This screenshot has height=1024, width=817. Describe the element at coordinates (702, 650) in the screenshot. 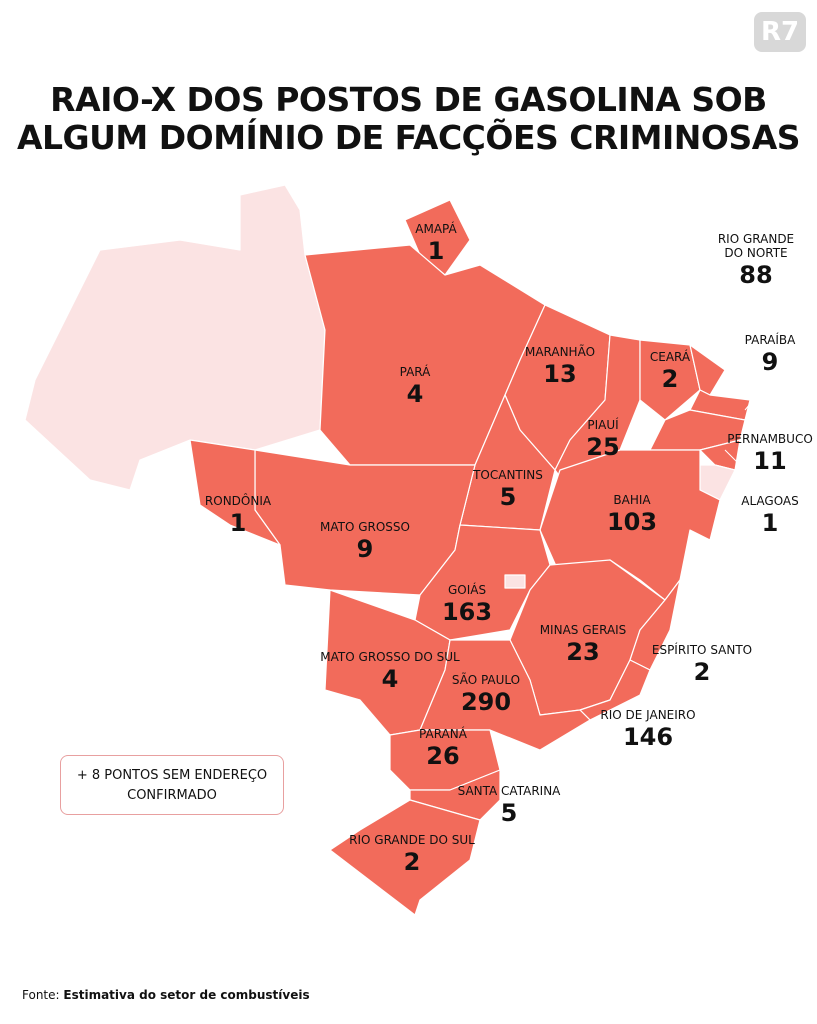

I see `state-name: ESPÍRITO SANTO` at that location.